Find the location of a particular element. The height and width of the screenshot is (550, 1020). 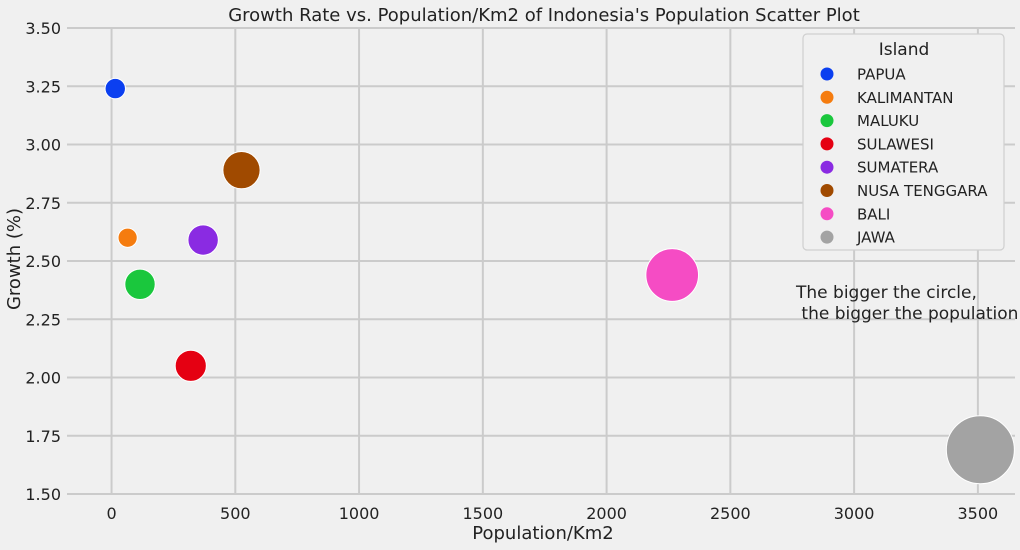

legend-title: Island is located at coordinates (904, 50).